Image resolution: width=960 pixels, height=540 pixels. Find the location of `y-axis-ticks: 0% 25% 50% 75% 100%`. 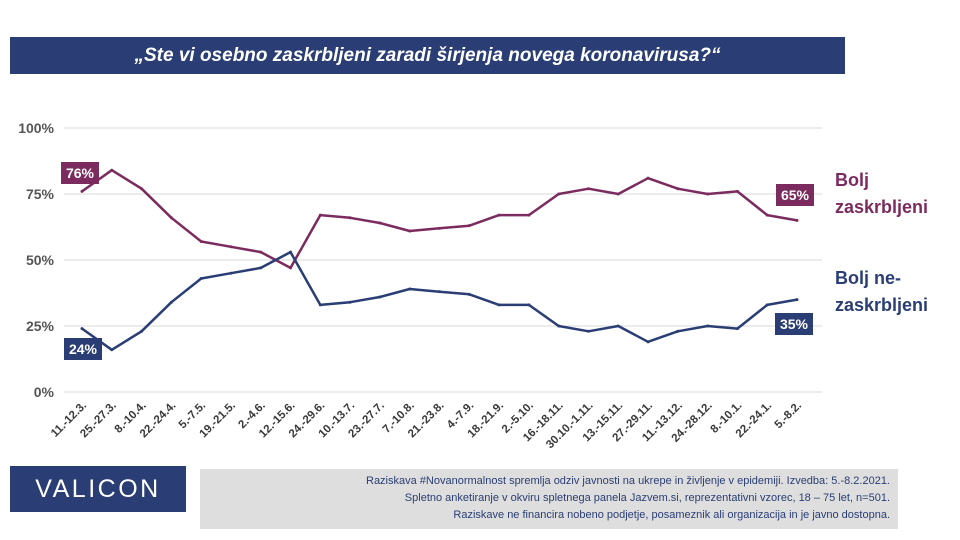

y-axis-ticks: 0% 25% 50% 75% 100% is located at coordinates (36, 260).